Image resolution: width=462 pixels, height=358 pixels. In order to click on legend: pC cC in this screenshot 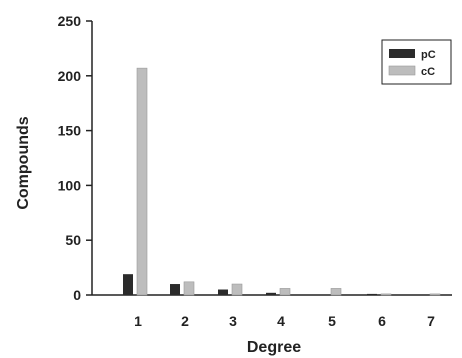, I will do `click(416, 62)`.